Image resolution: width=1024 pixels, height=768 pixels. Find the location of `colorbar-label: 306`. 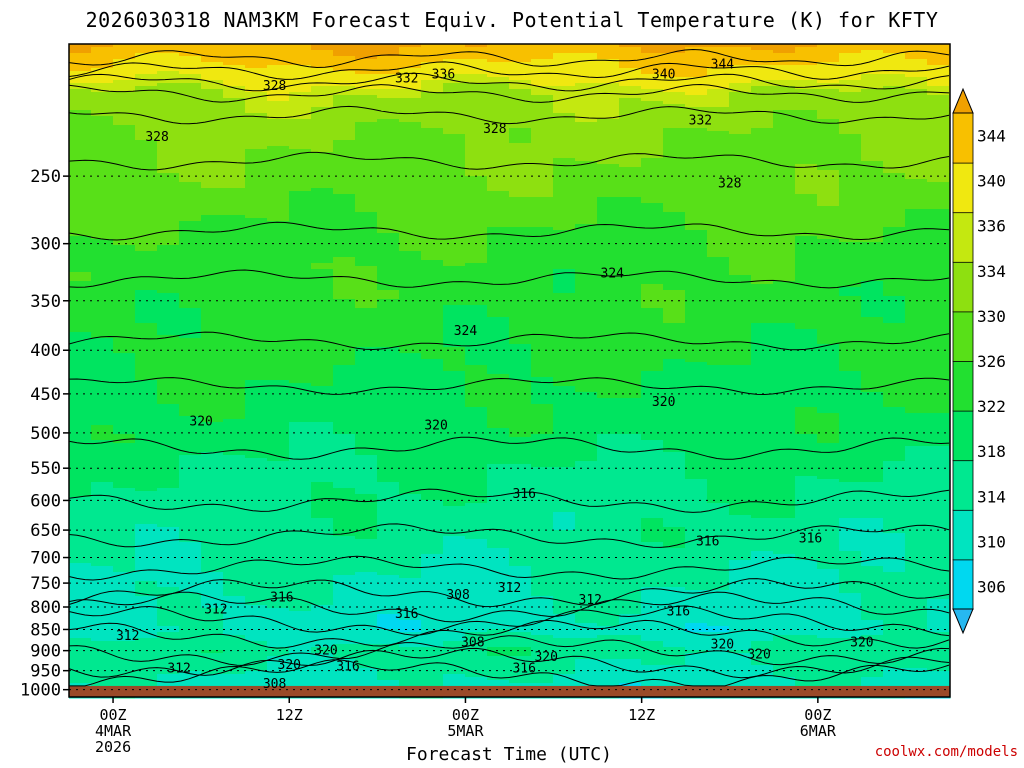

colorbar-label: 306 is located at coordinates (991, 586).